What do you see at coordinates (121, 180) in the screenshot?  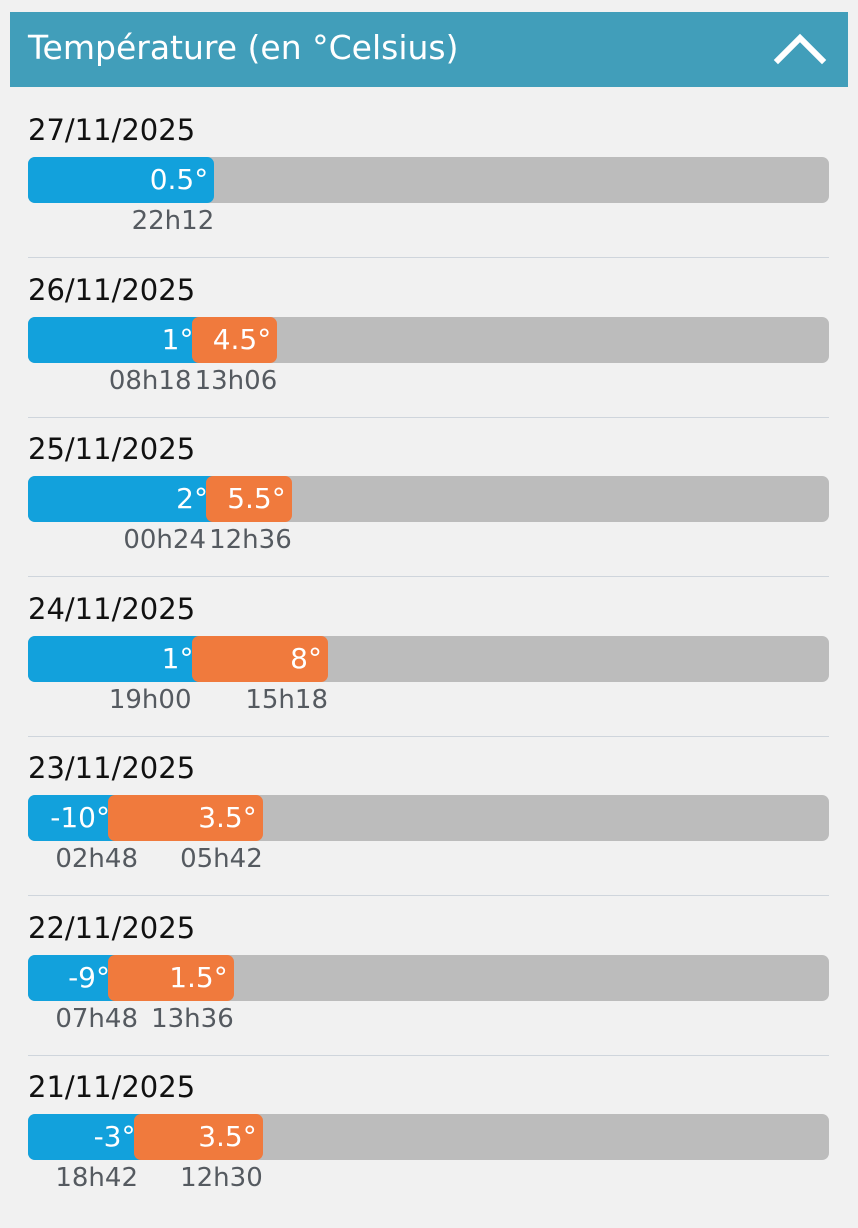 I see `min-temperature-segment: 0.5°` at bounding box center [121, 180].